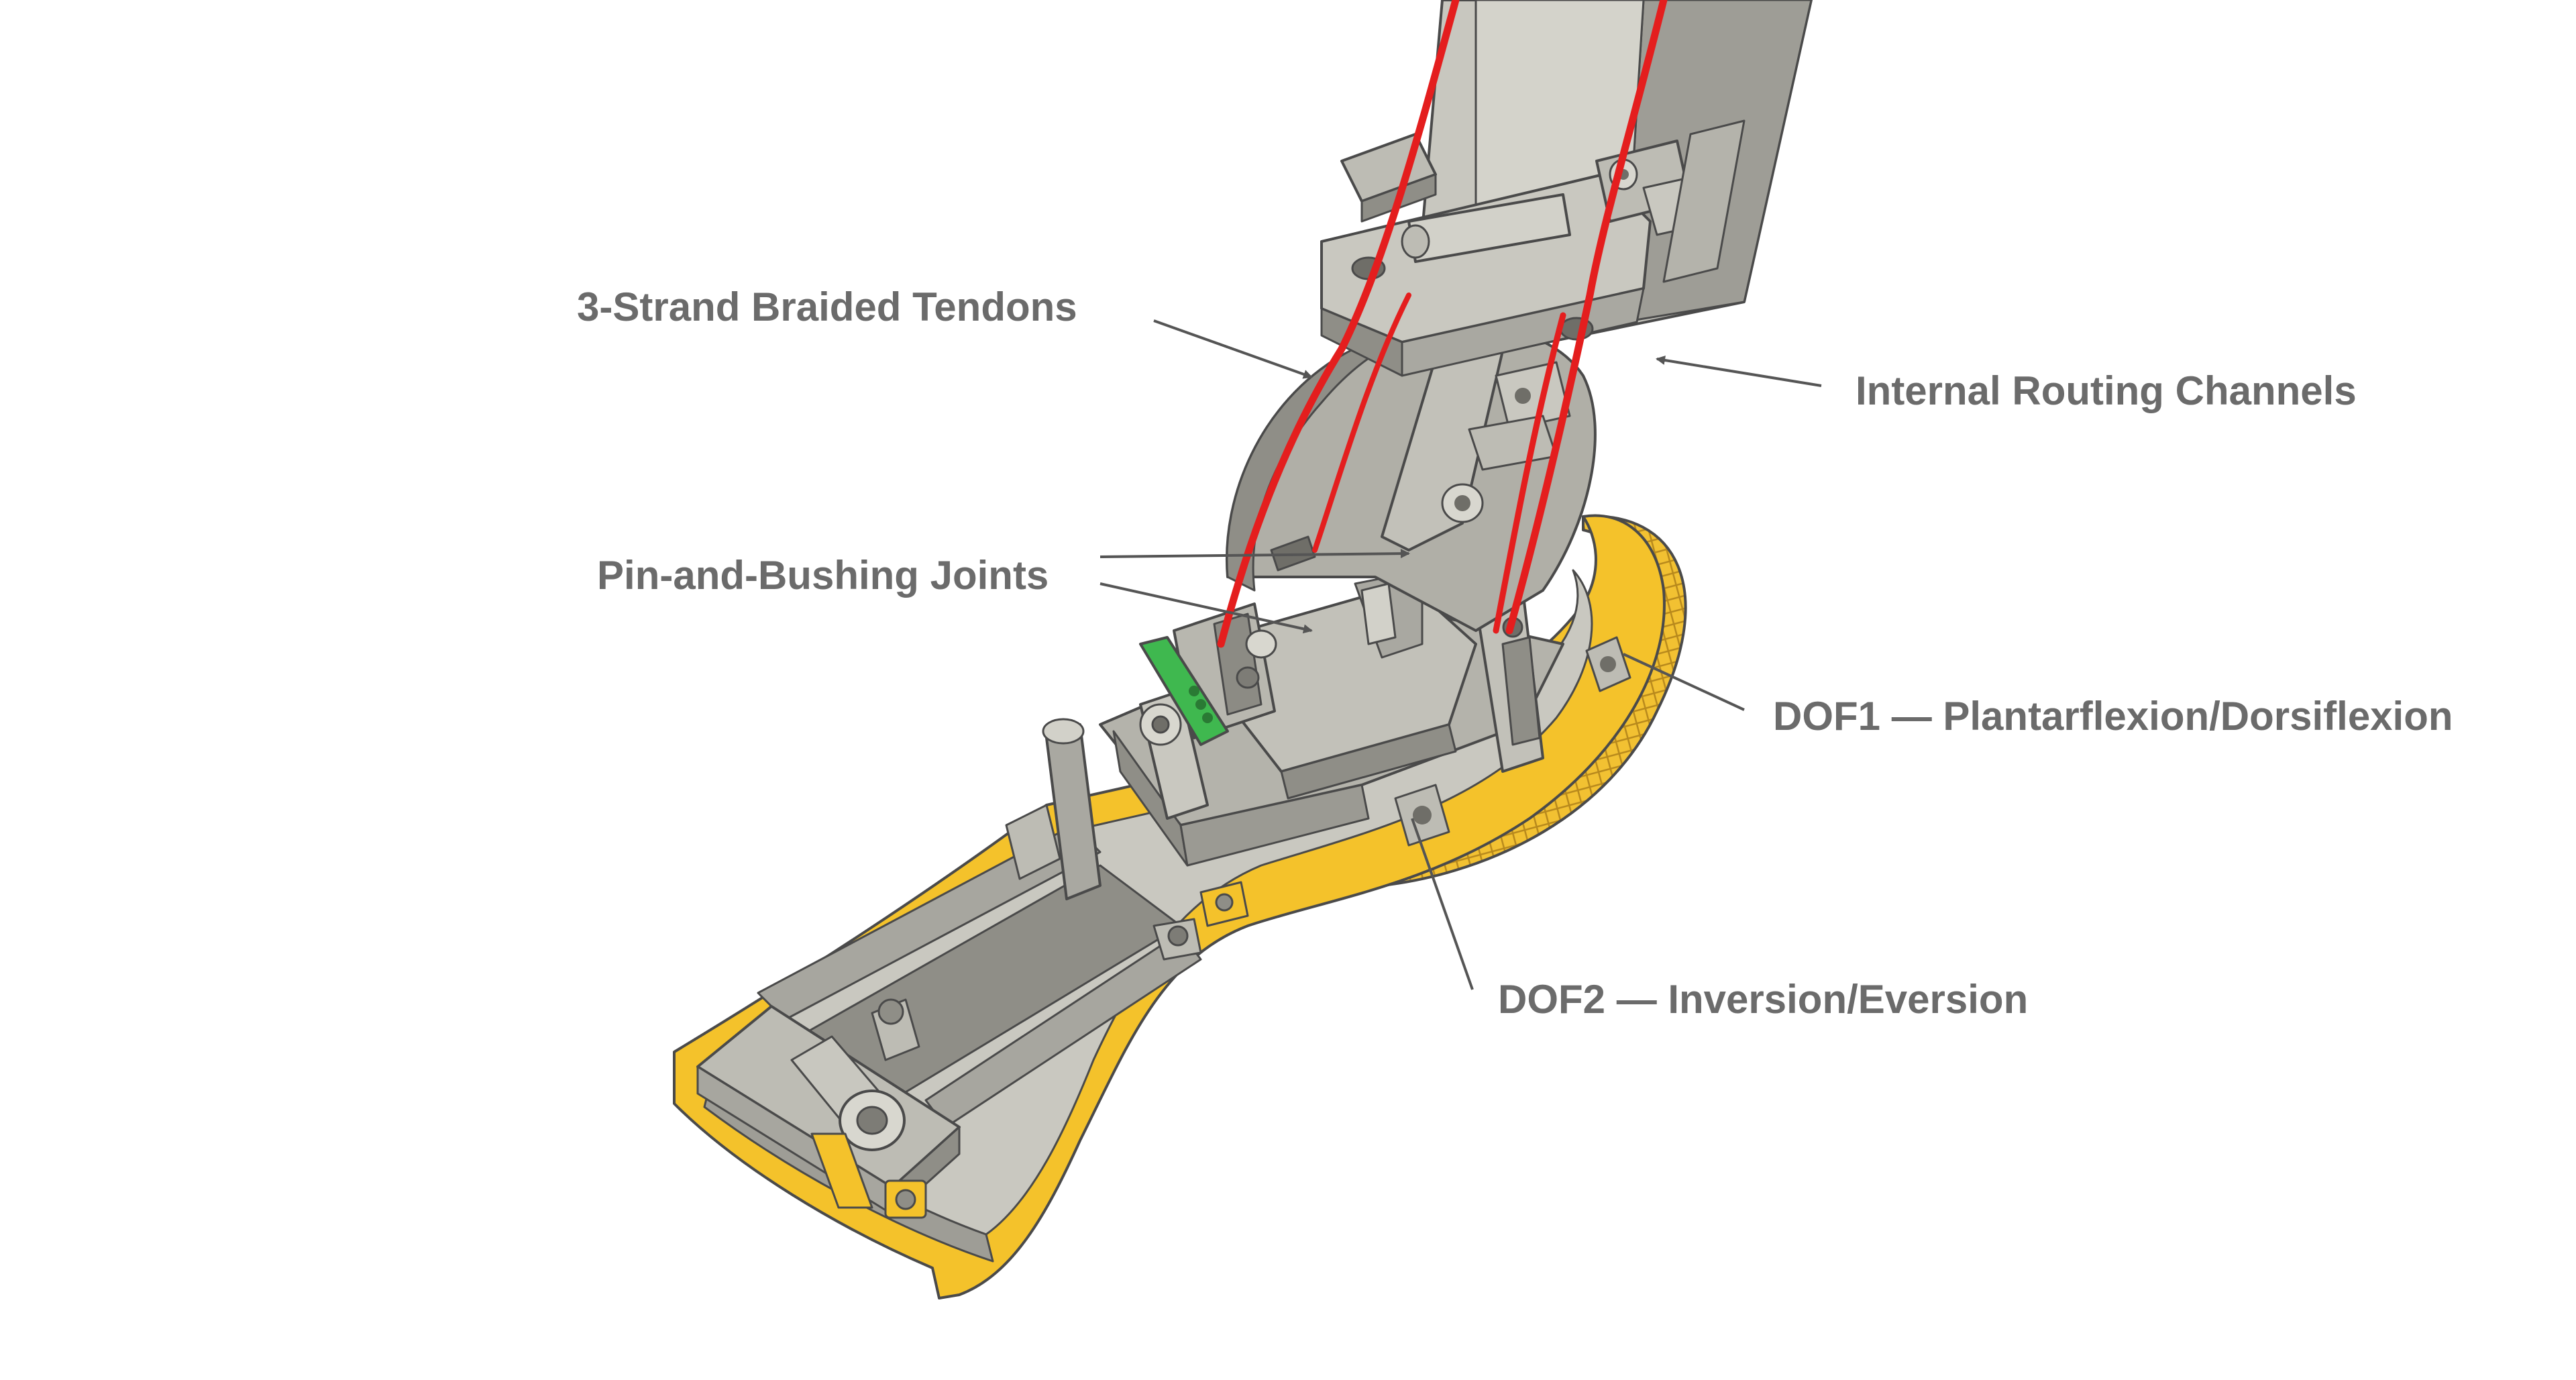 The width and height of the screenshot is (2576, 1380). I want to click on tendon-left-outer, so click(1361, 423).